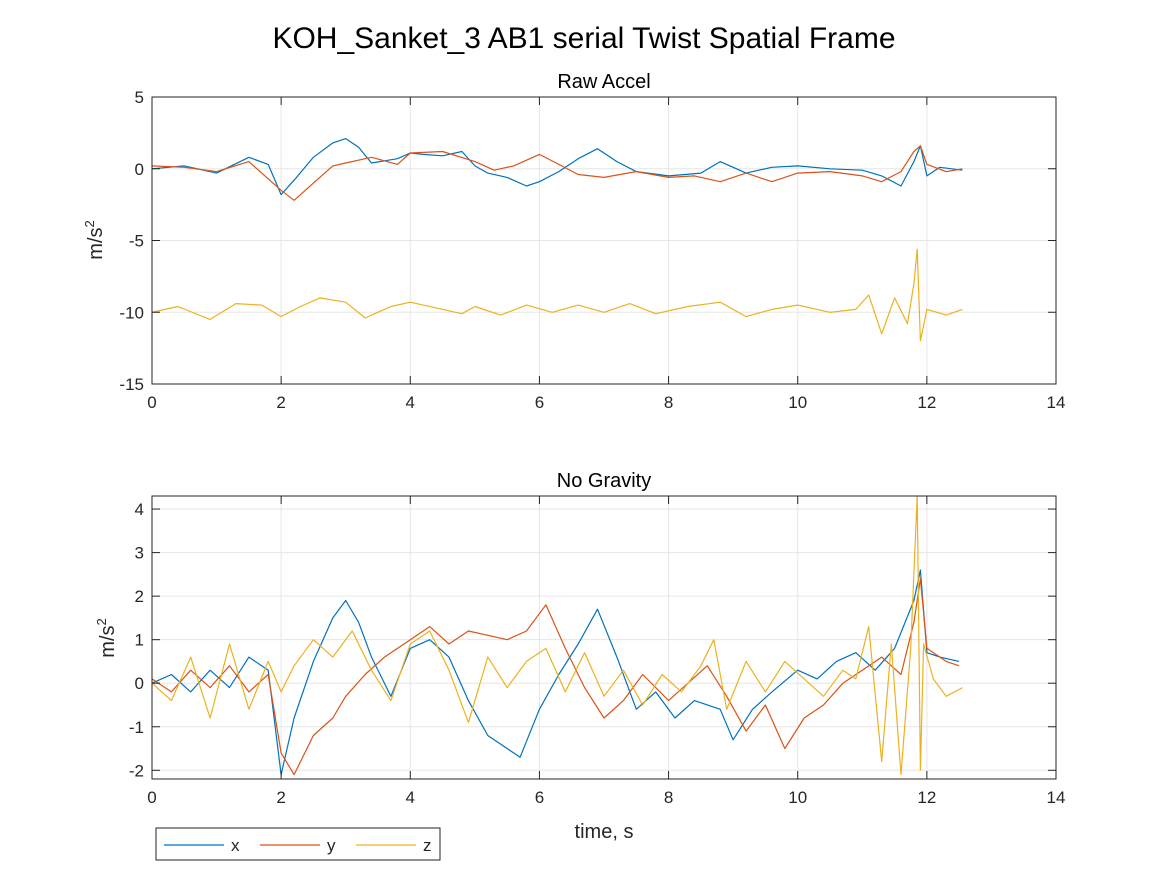  Describe the element at coordinates (410, 402) in the screenshot. I see `raw-accel-xtick-label: 4` at that location.